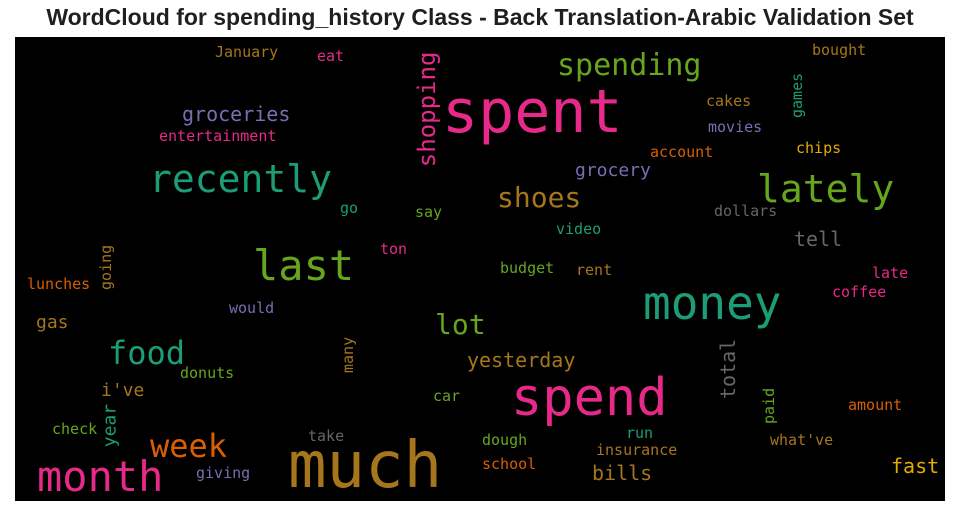 The image size is (960, 511). I want to click on word-giving: giving, so click(223, 473).